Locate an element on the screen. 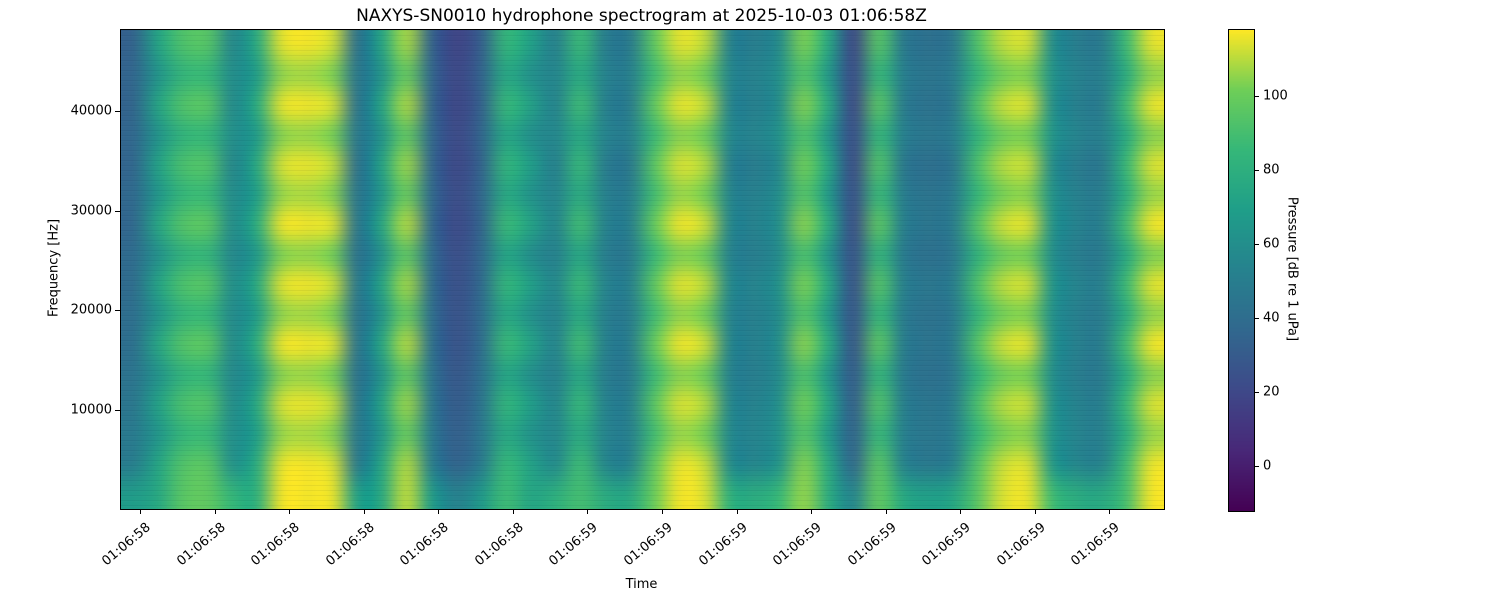  colorbar-tick-label: 100 is located at coordinates (1275, 96).